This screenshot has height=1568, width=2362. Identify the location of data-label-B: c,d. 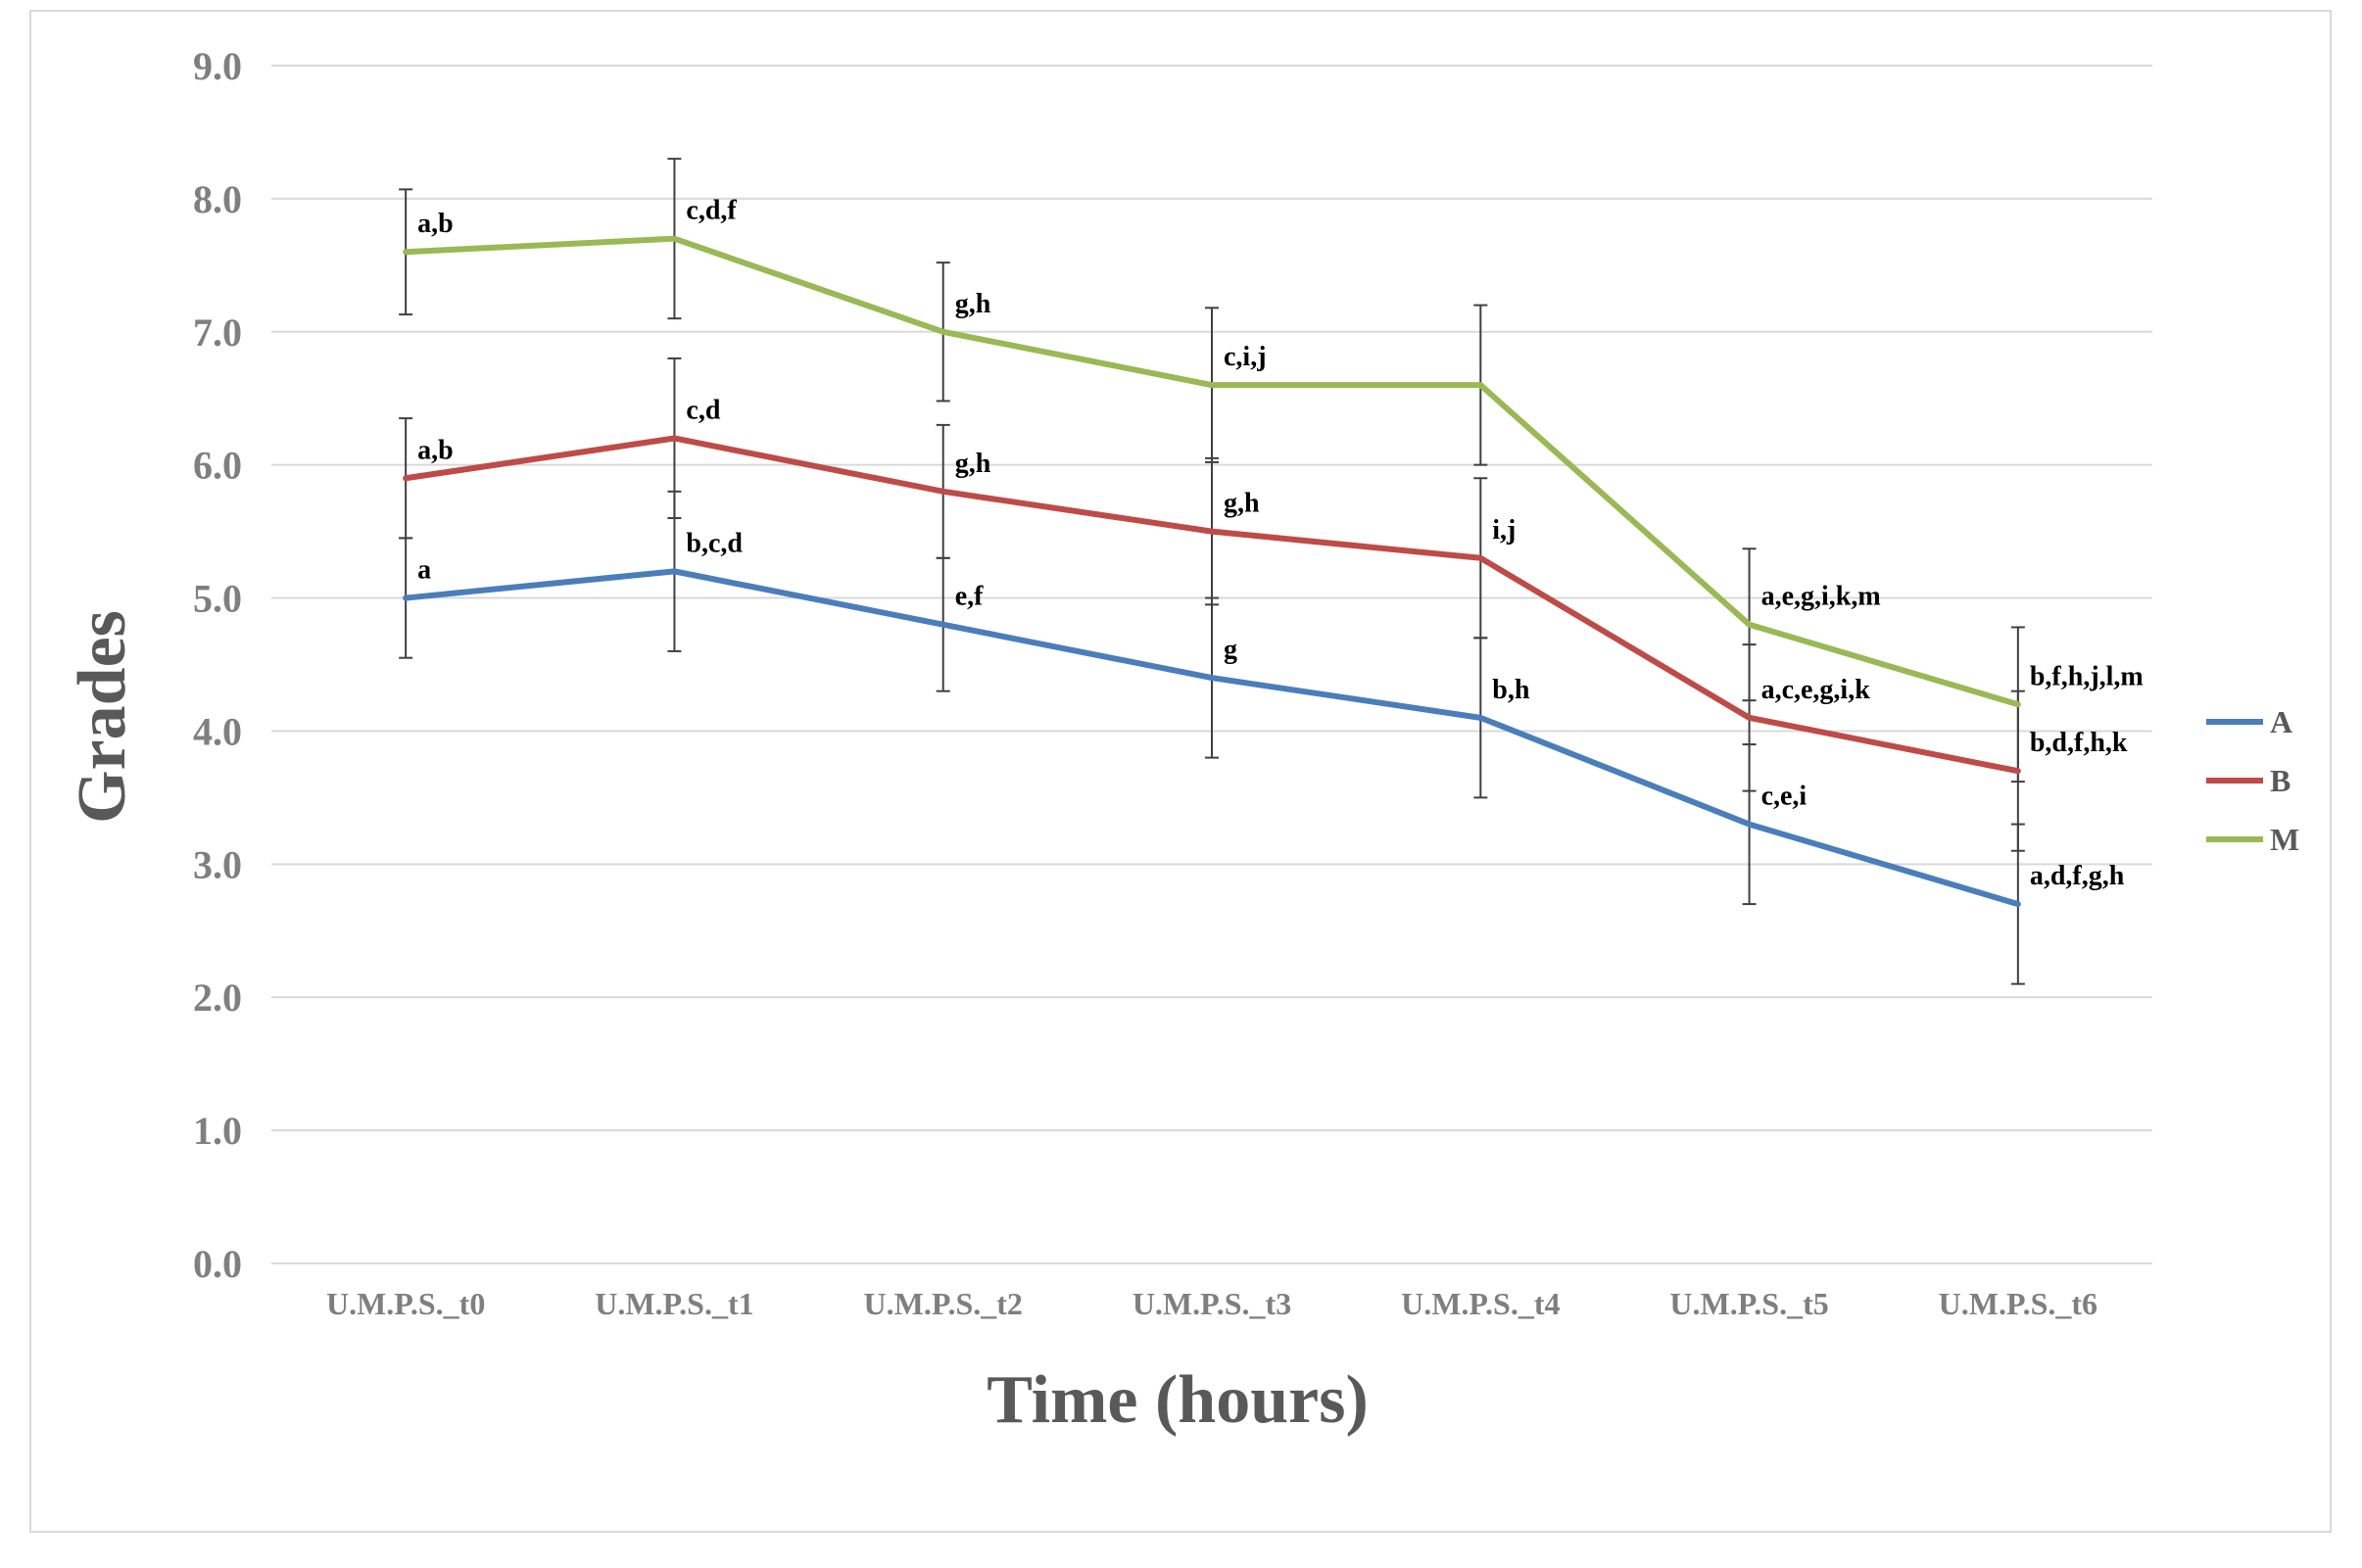
(703, 410).